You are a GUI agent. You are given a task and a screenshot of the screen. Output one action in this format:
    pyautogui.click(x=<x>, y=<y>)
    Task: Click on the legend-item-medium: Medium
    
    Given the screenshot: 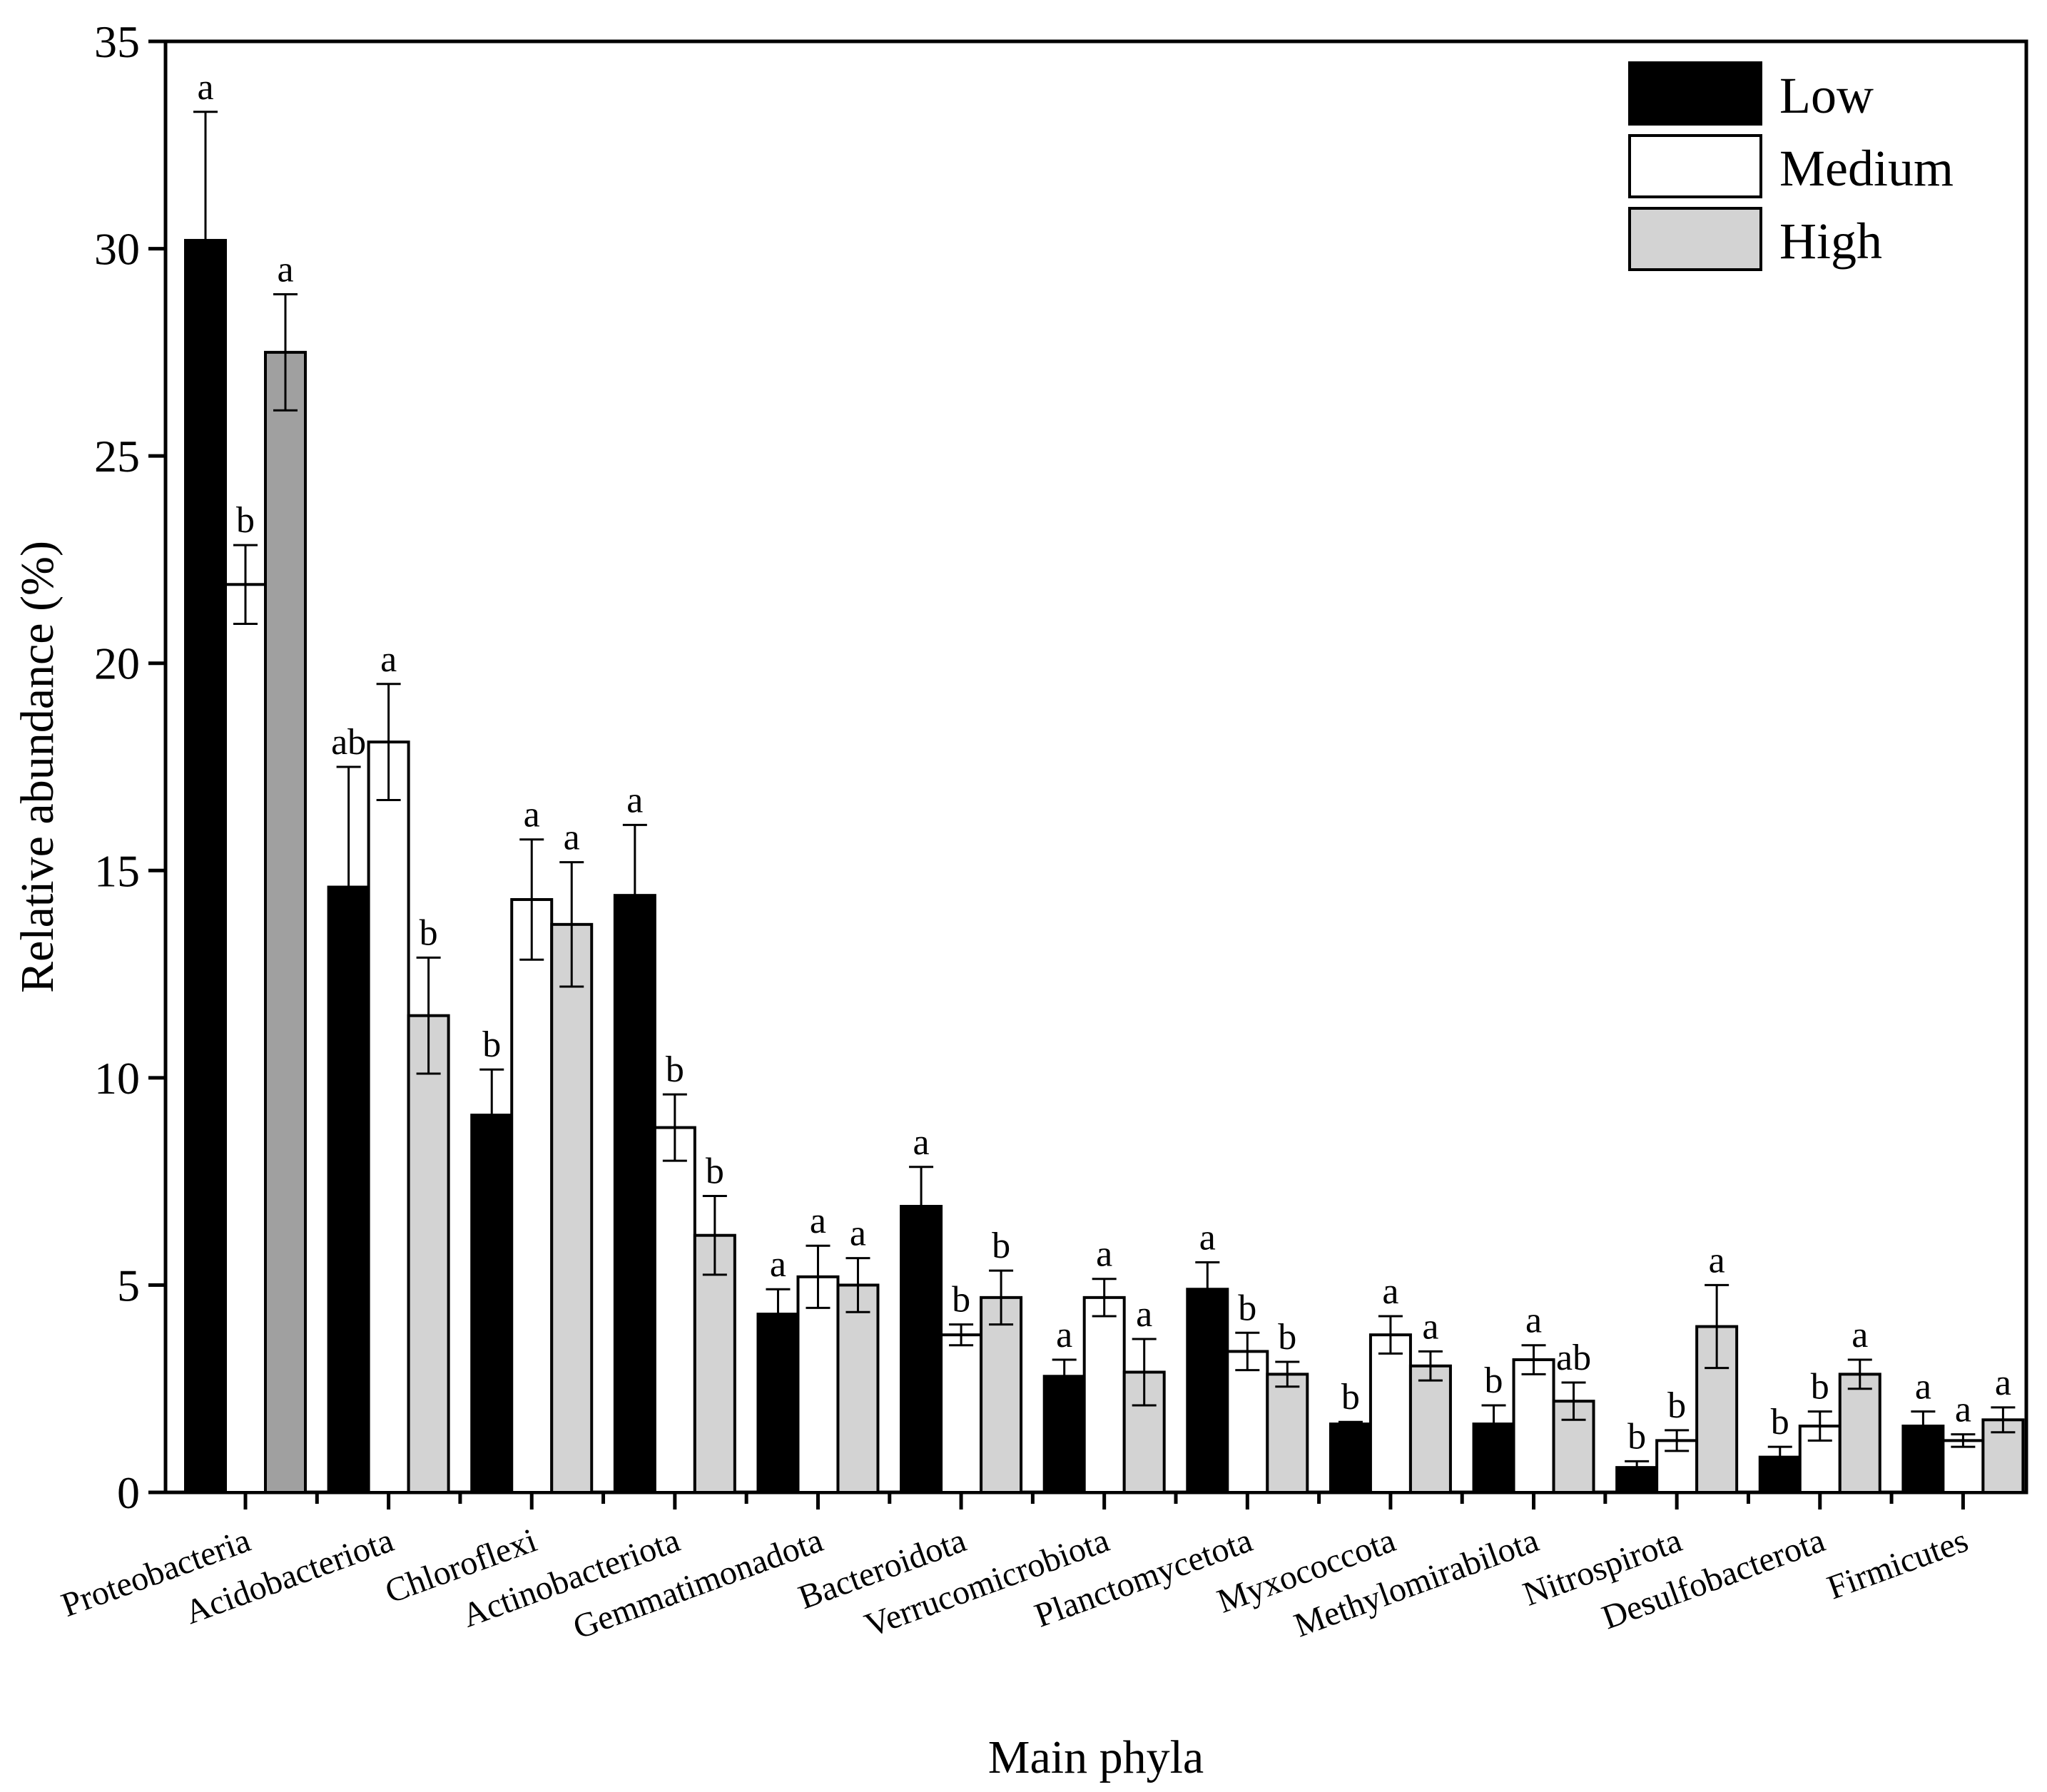 What is the action you would take?
    pyautogui.click(x=1791, y=166)
    